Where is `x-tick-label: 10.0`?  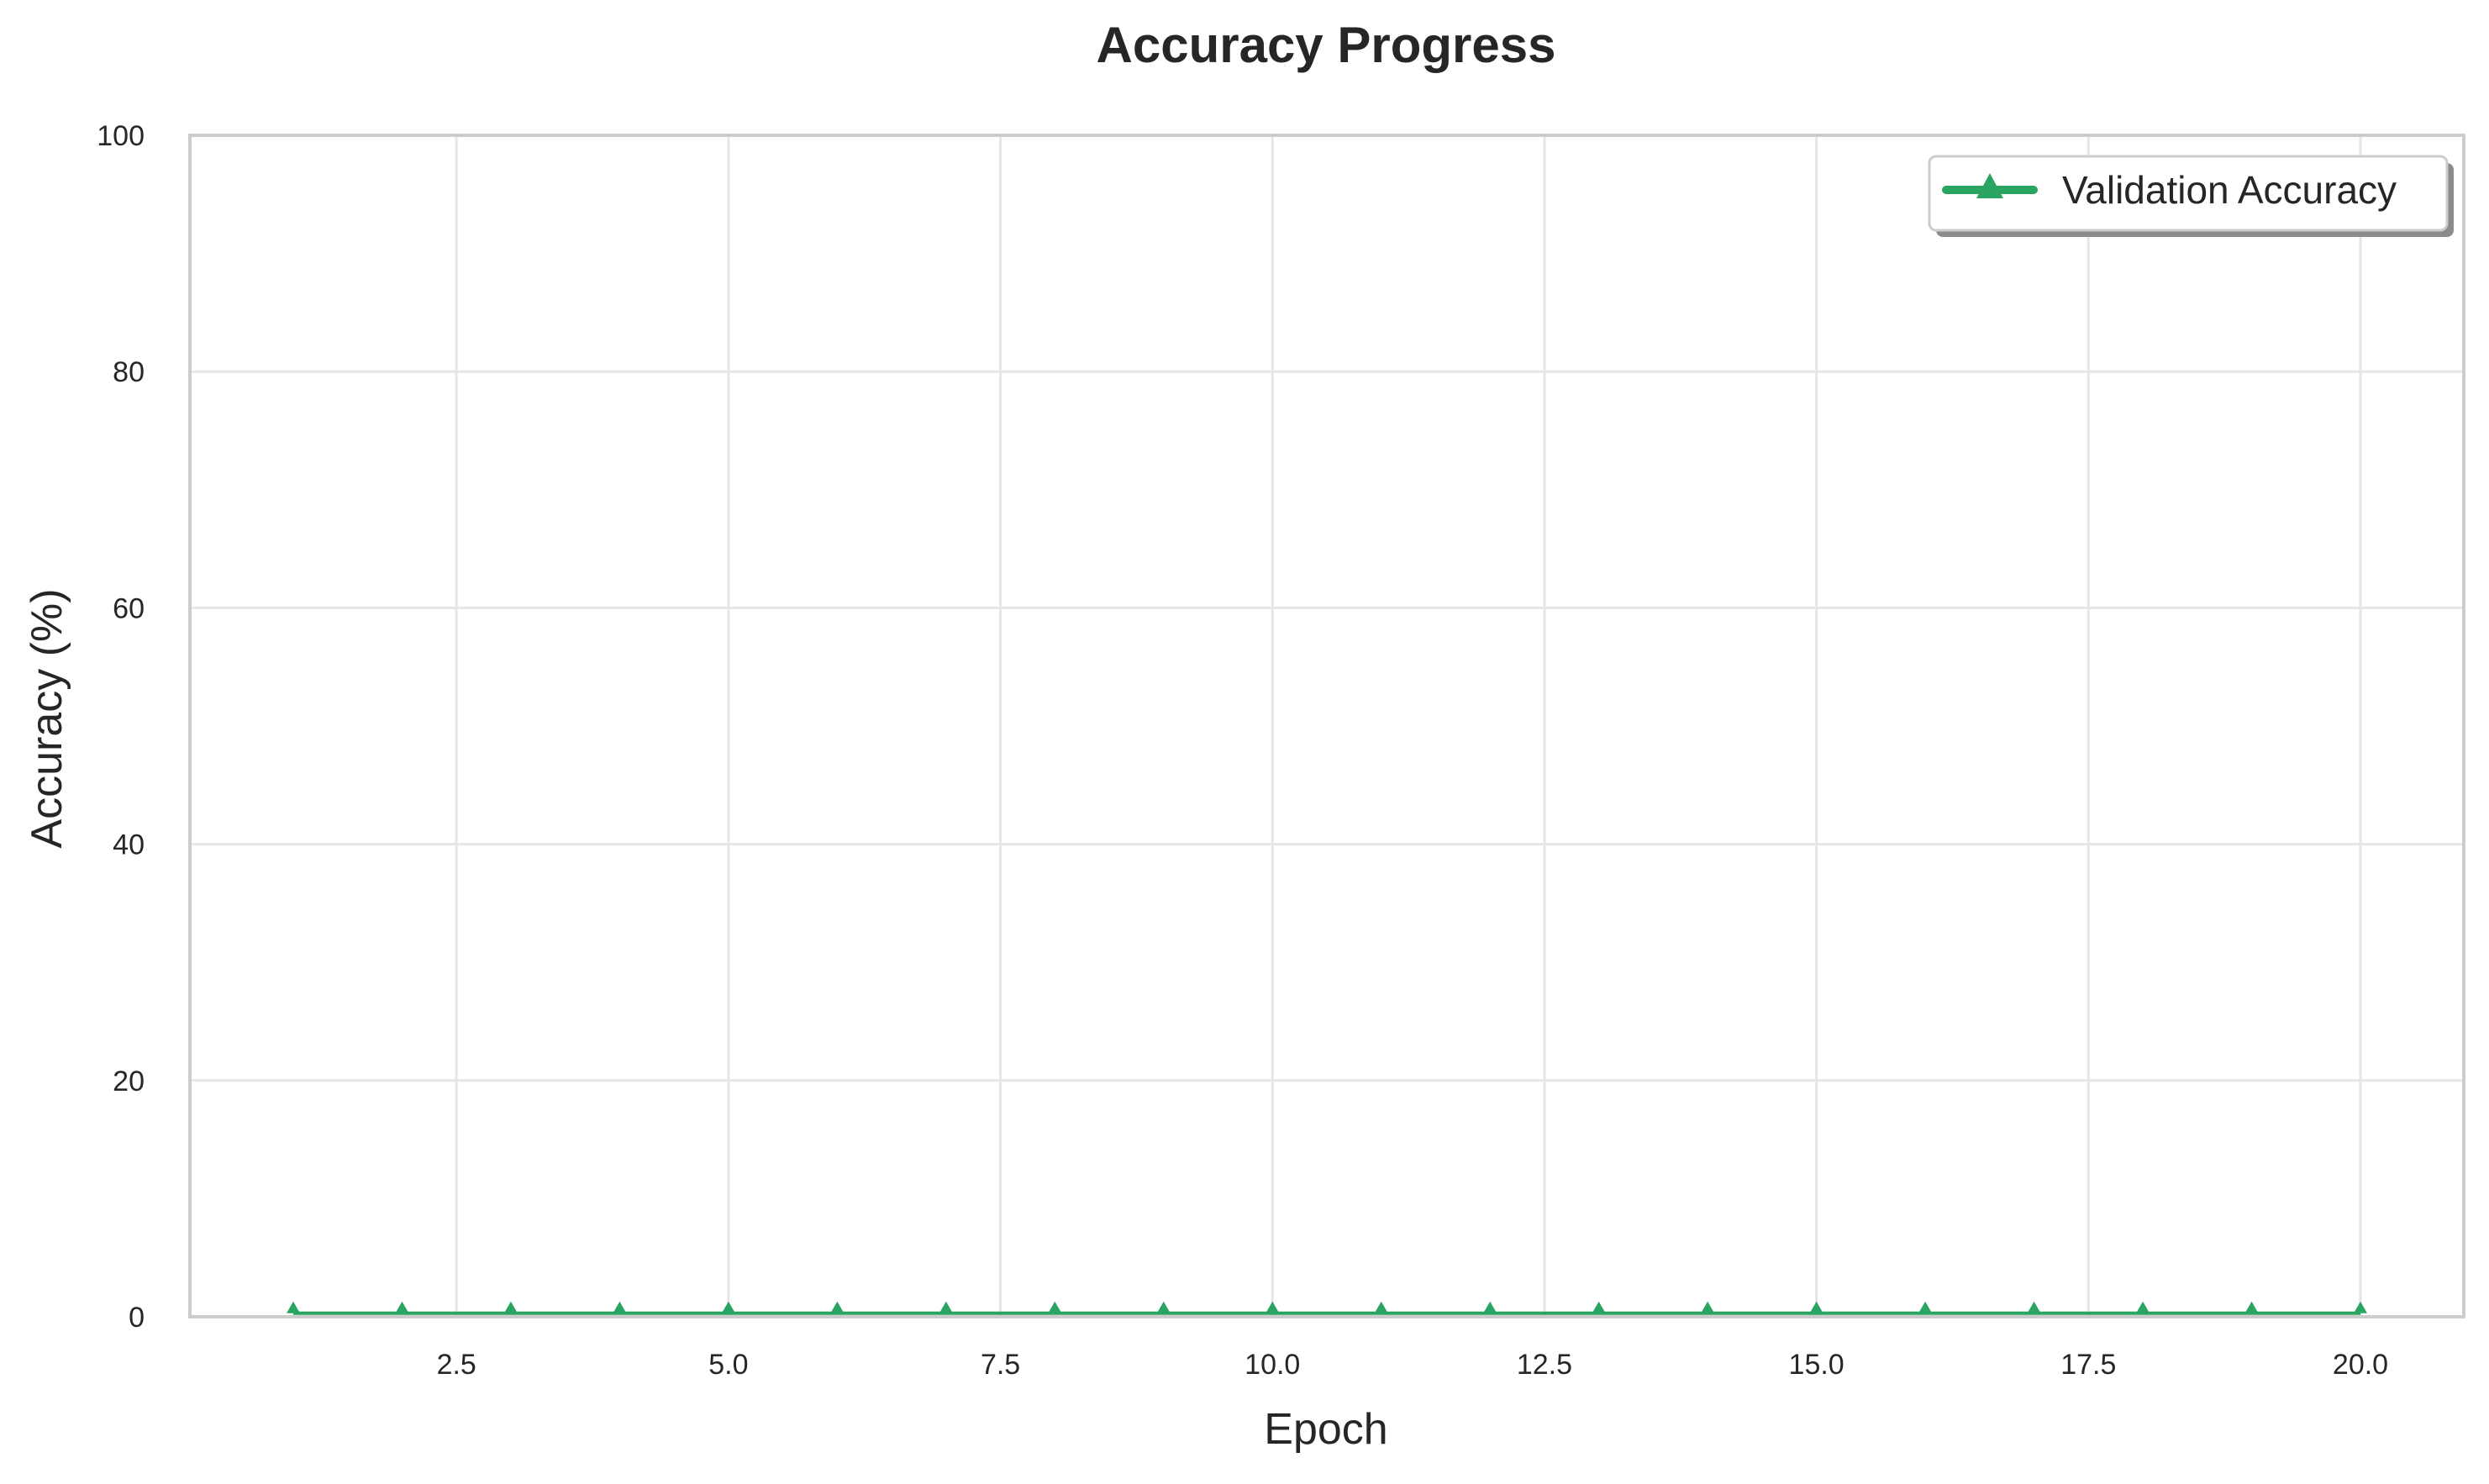
x-tick-label: 10.0 is located at coordinates (1272, 1365).